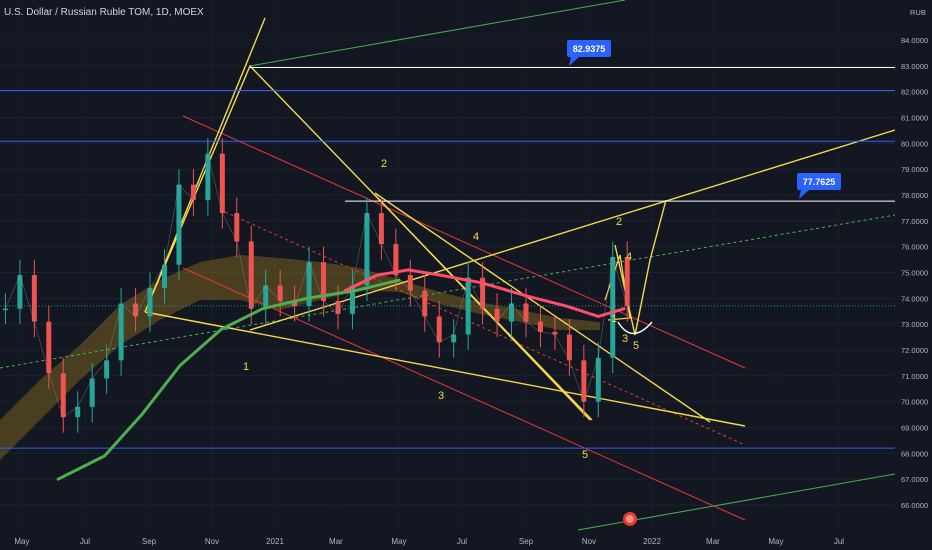  I want to click on currency-label: RUB, so click(918, 12).